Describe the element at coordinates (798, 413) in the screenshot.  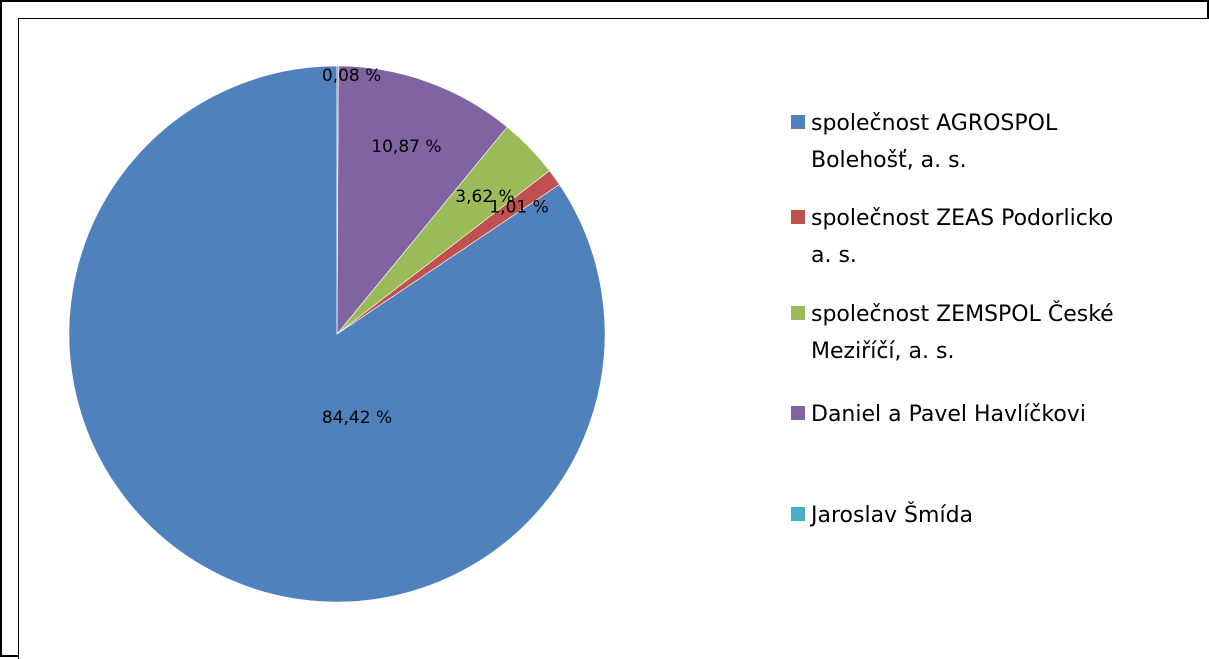
I see `legend-swatch-havlickovi` at that location.